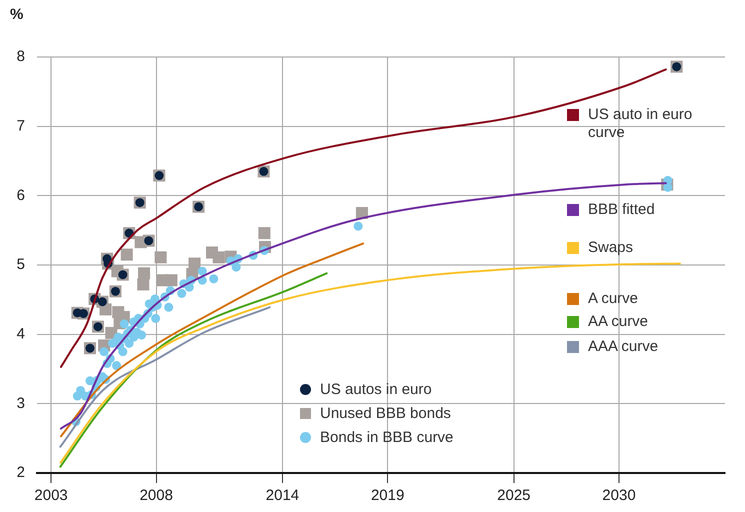 This screenshot has width=745, height=512. What do you see at coordinates (618, 322) in the screenshot?
I see `legend-label: AA curve` at bounding box center [618, 322].